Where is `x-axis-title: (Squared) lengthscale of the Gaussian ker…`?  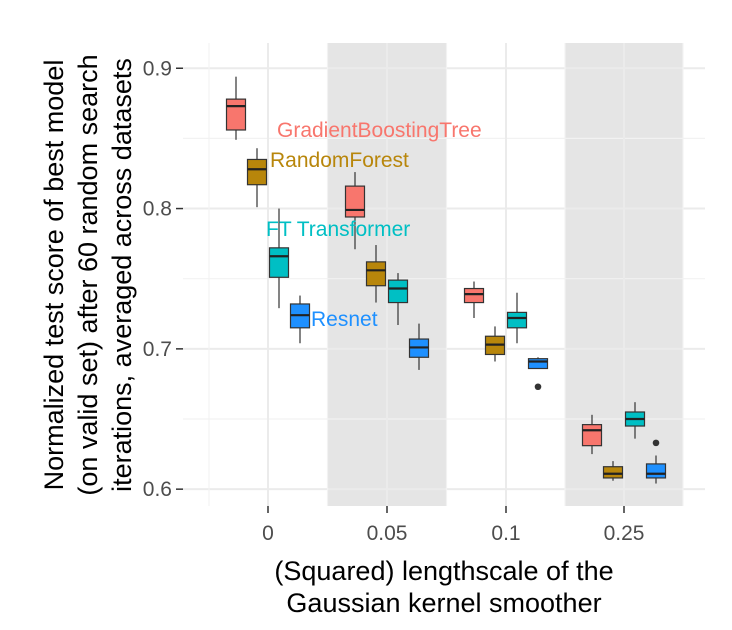 x-axis-title: (Squared) lengthscale of the Gaussian ker… is located at coordinates (443, 587).